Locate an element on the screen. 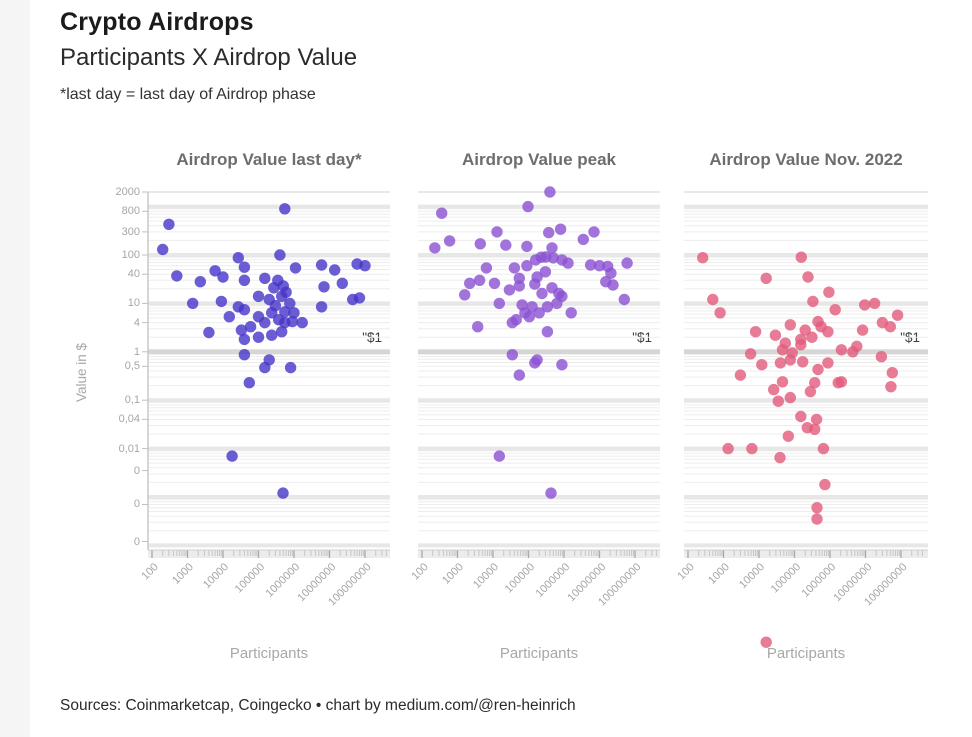  scatter-panel-svg is located at coordinates (266, 374).